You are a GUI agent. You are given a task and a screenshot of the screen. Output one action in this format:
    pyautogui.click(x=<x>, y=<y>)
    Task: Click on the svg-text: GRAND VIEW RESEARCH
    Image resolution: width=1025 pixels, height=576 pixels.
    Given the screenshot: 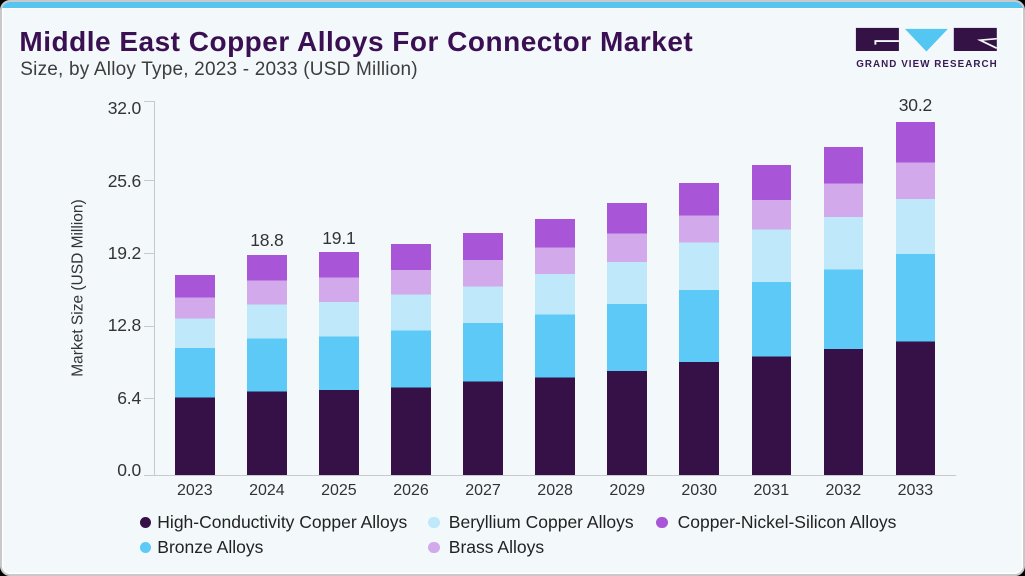 What is the action you would take?
    pyautogui.click(x=926, y=64)
    